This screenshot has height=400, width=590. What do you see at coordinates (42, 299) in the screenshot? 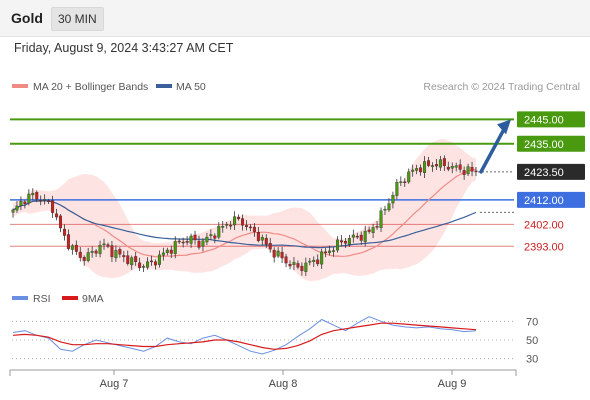
I see `rsi-legend-label: RSI` at bounding box center [42, 299].